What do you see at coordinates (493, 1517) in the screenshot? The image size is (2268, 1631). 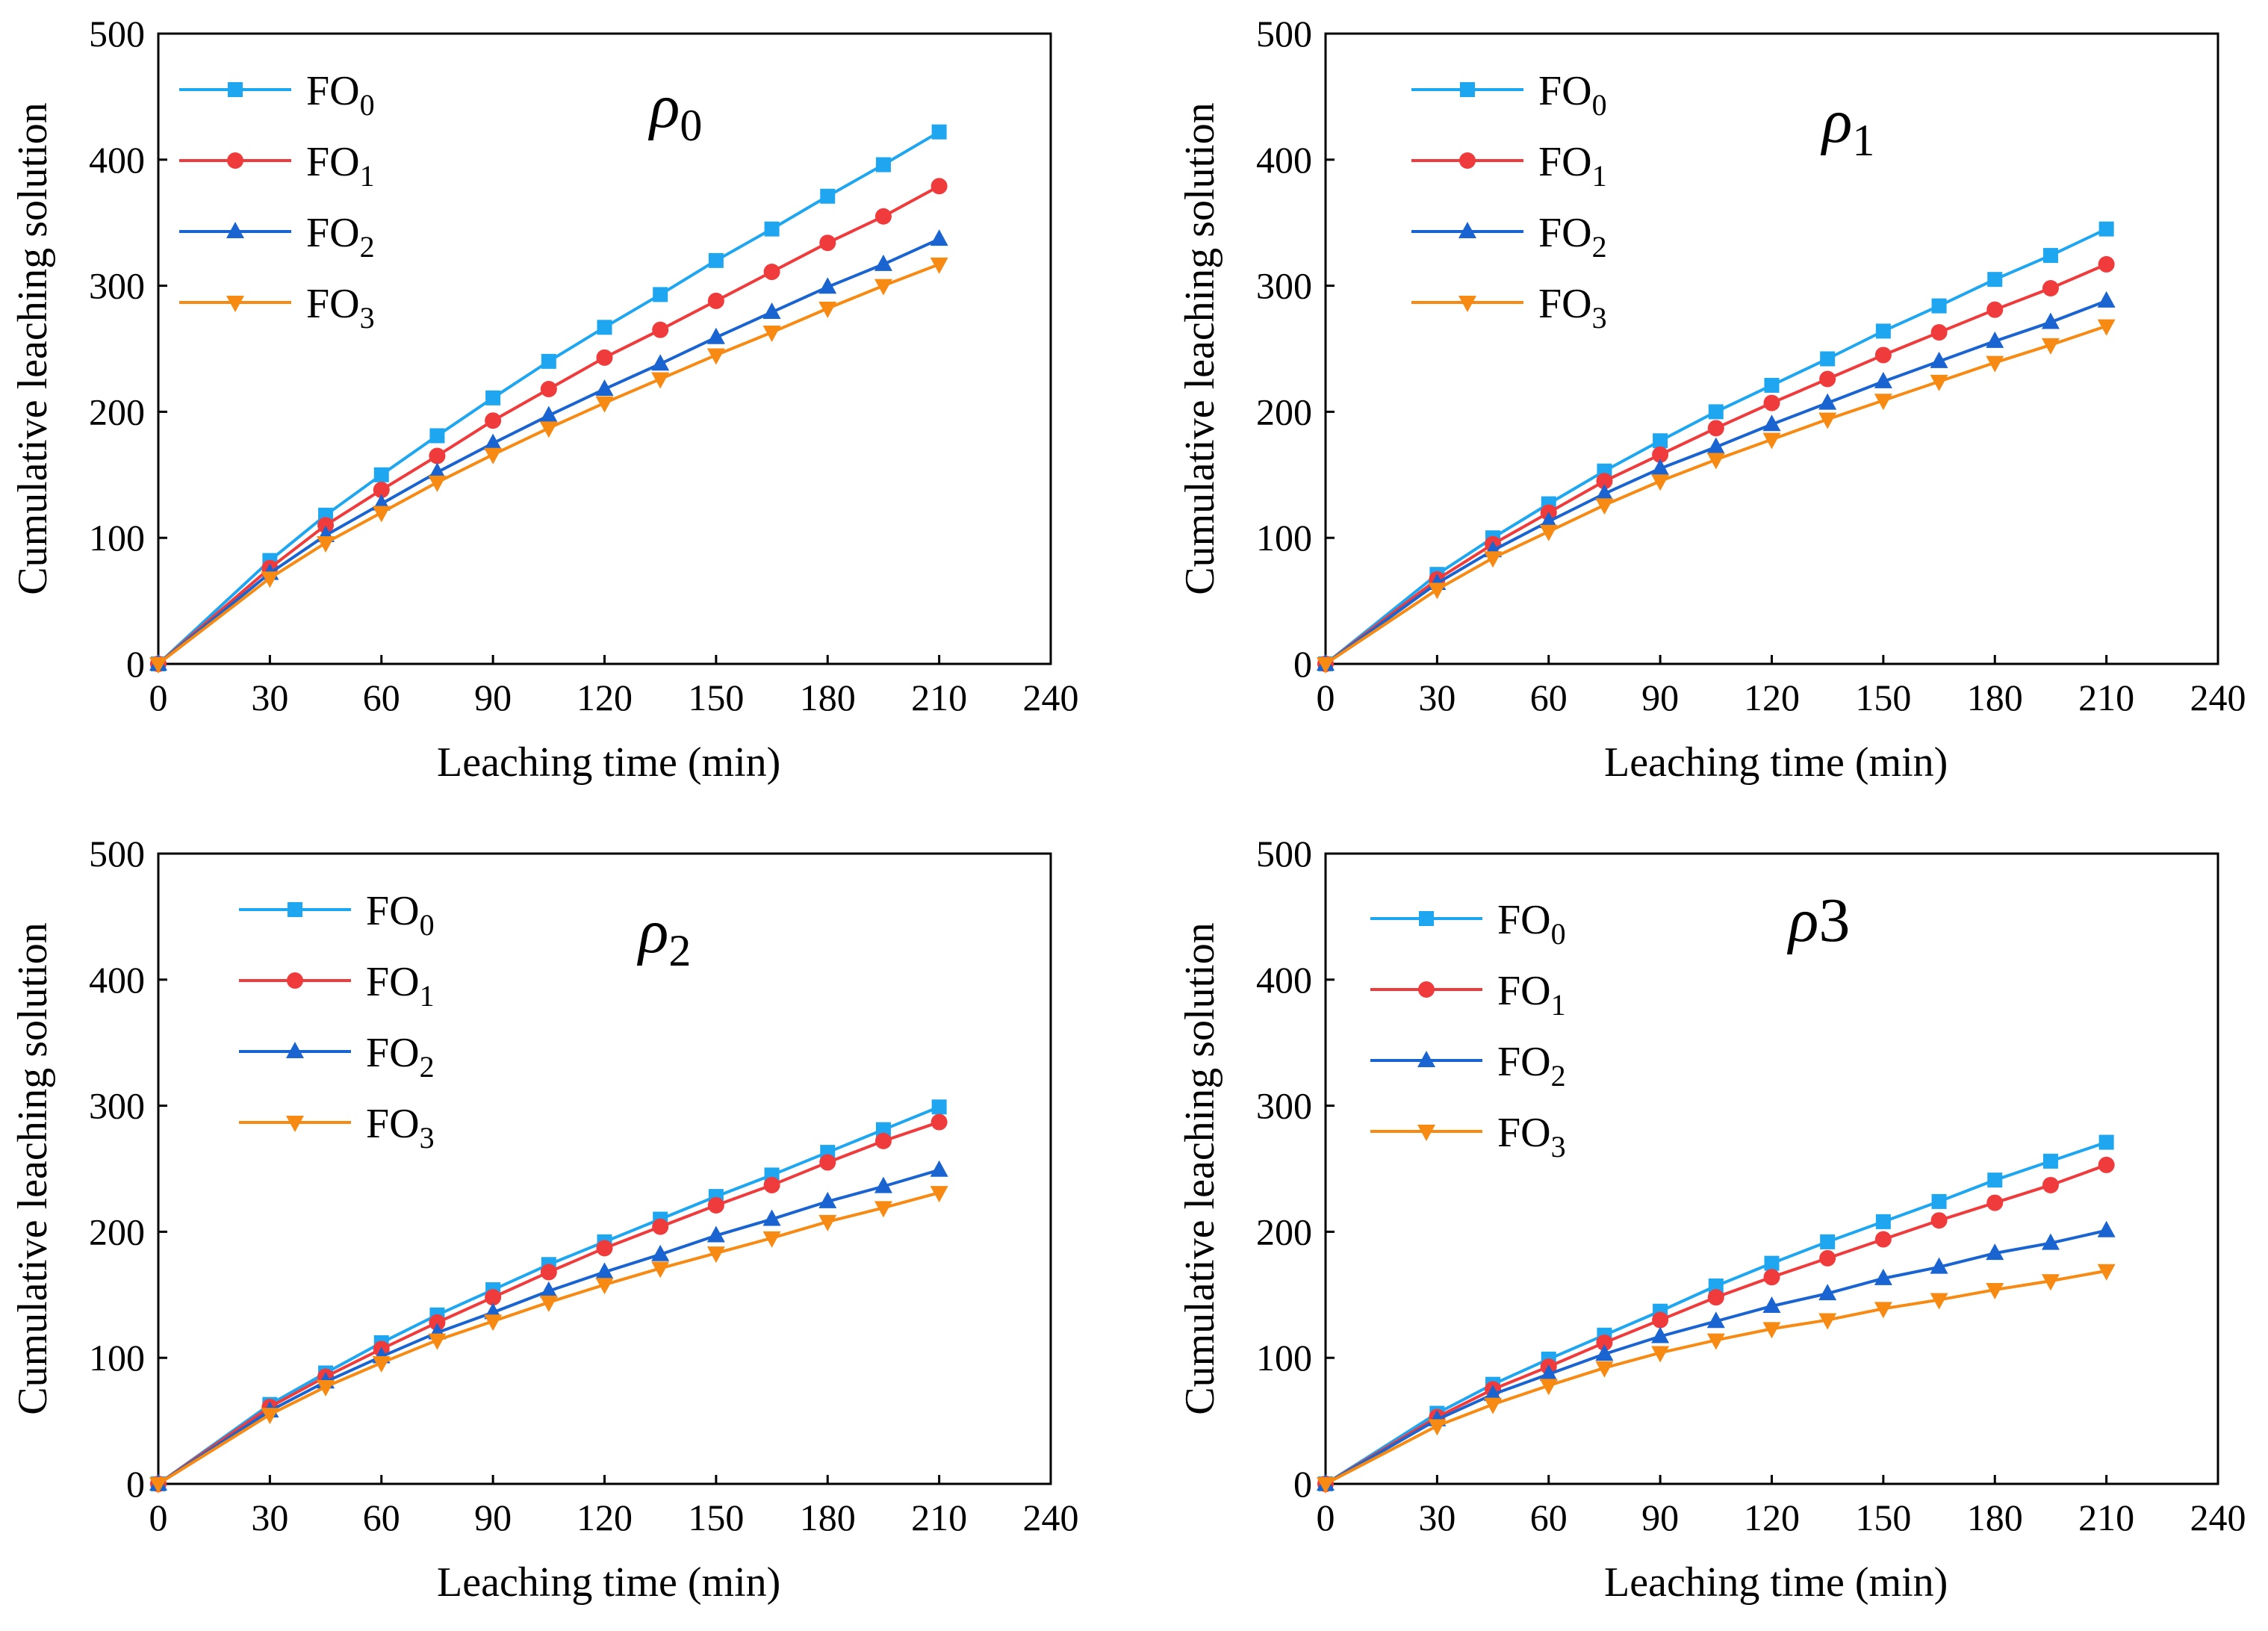 I see `x-tick-label: 90` at bounding box center [493, 1517].